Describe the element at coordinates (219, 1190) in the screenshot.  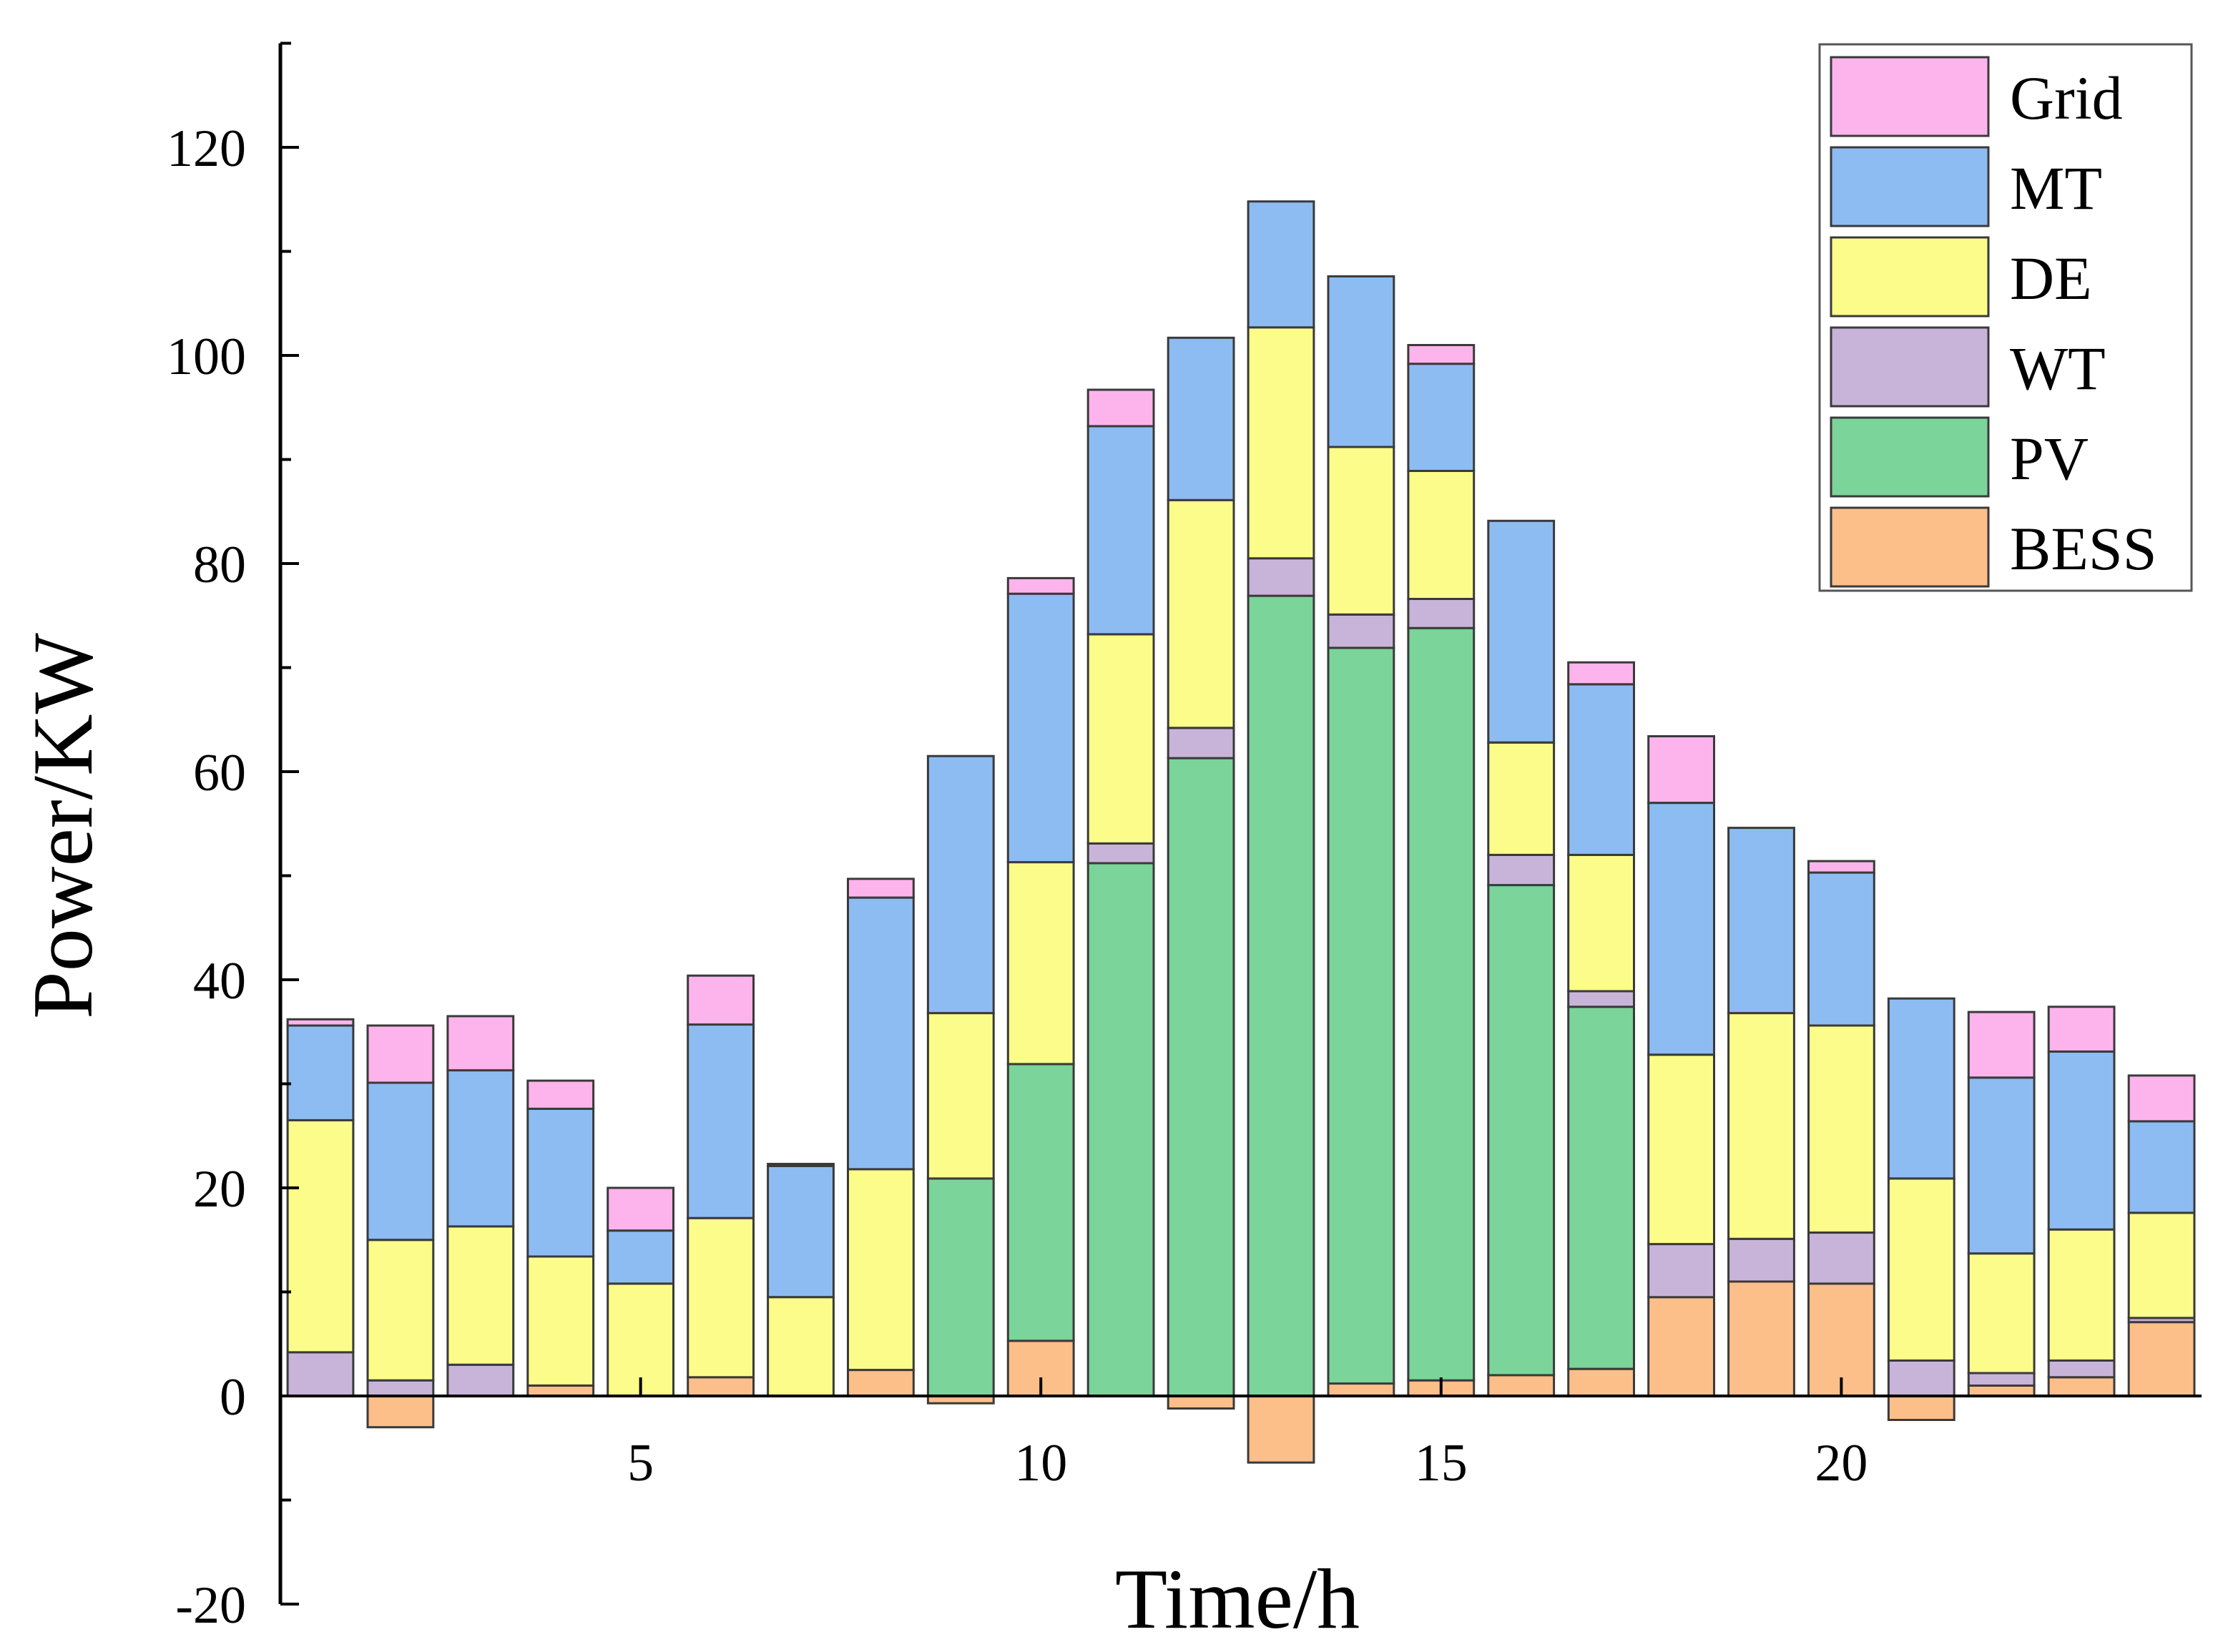
I see `y-tick-label: 20` at that location.